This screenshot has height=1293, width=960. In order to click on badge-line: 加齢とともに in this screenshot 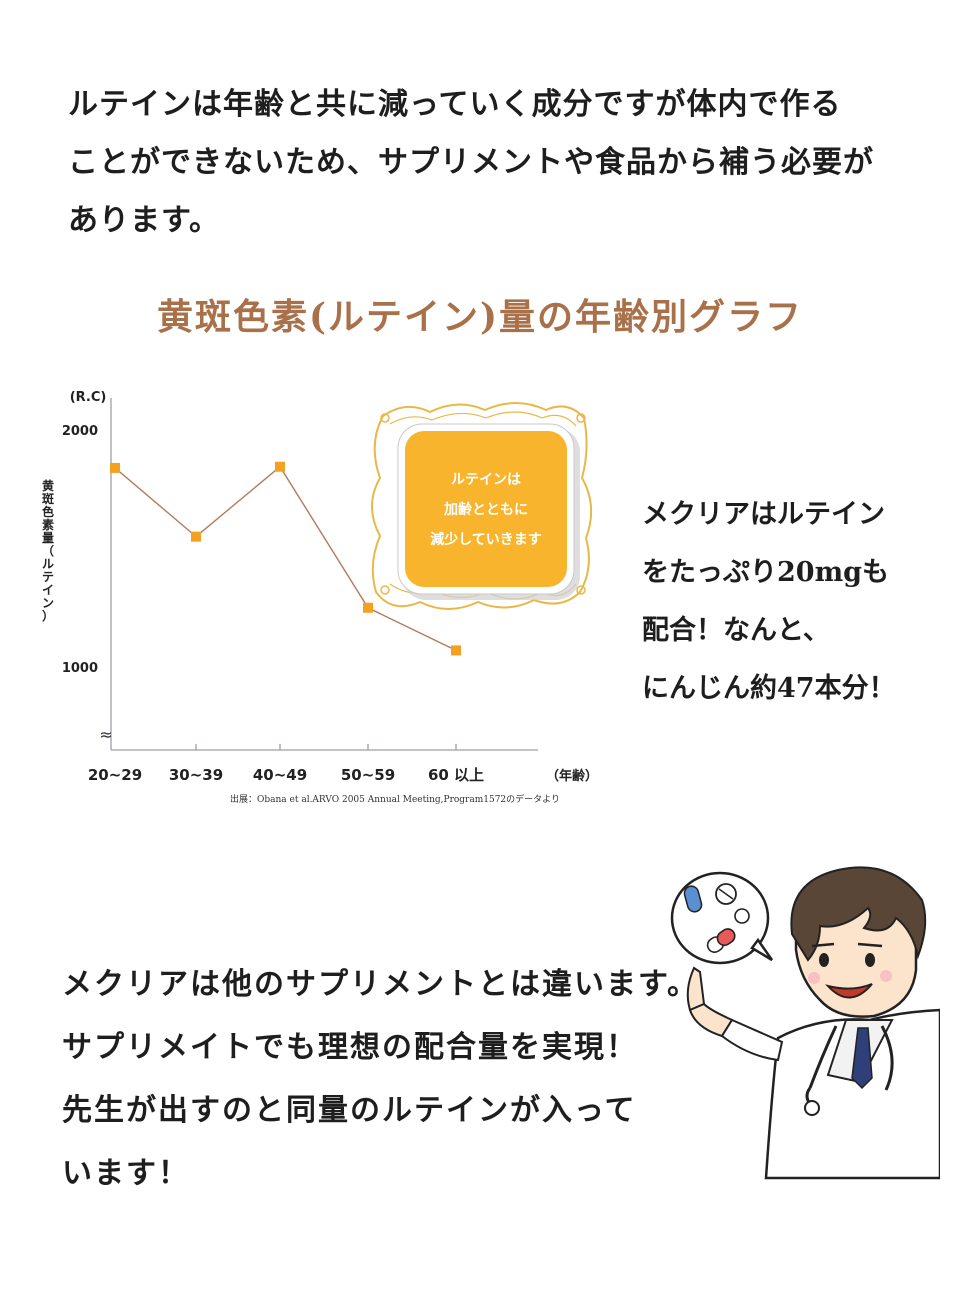, I will do `click(485, 509)`.